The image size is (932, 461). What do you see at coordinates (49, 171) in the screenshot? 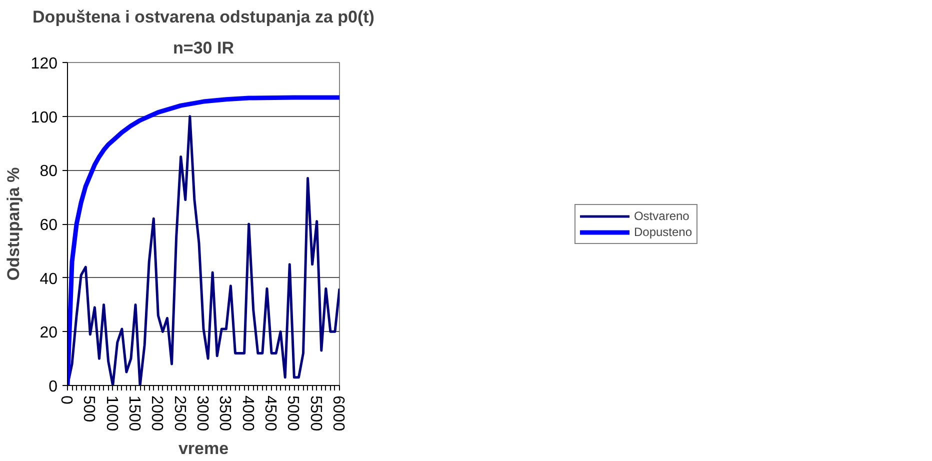
I see `y-tick-label: 80` at bounding box center [49, 171].